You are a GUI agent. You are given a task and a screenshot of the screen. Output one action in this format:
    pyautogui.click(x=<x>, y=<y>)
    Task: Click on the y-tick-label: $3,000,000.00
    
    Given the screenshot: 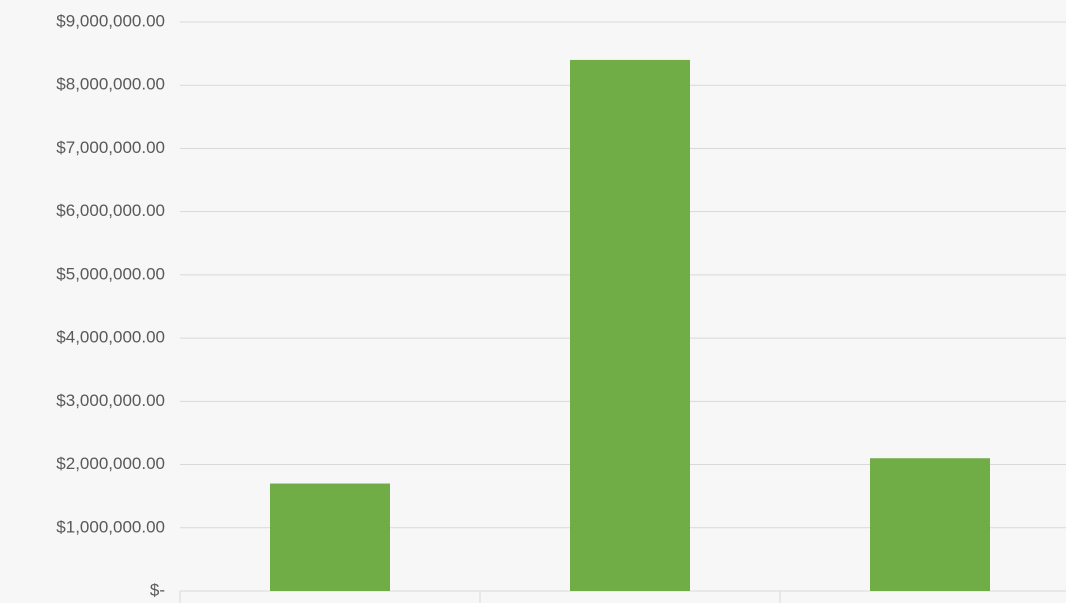 What is the action you would take?
    pyautogui.click(x=110, y=400)
    